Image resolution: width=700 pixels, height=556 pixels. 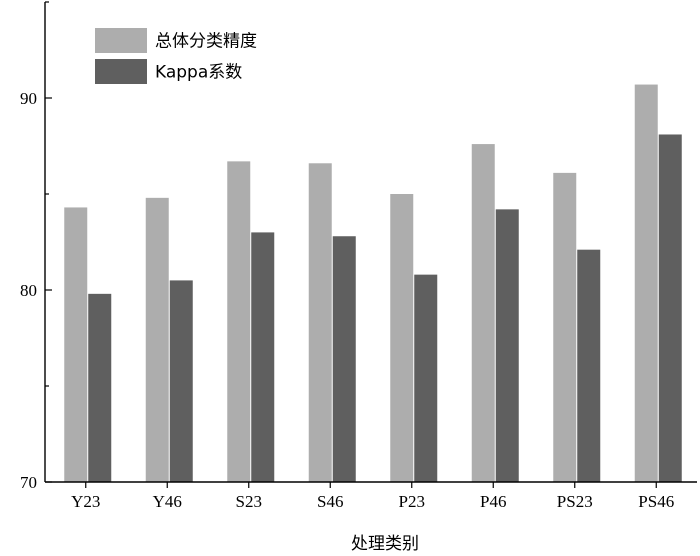 What do you see at coordinates (330, 501) in the screenshot?
I see `x-tick-label: S46` at bounding box center [330, 501].